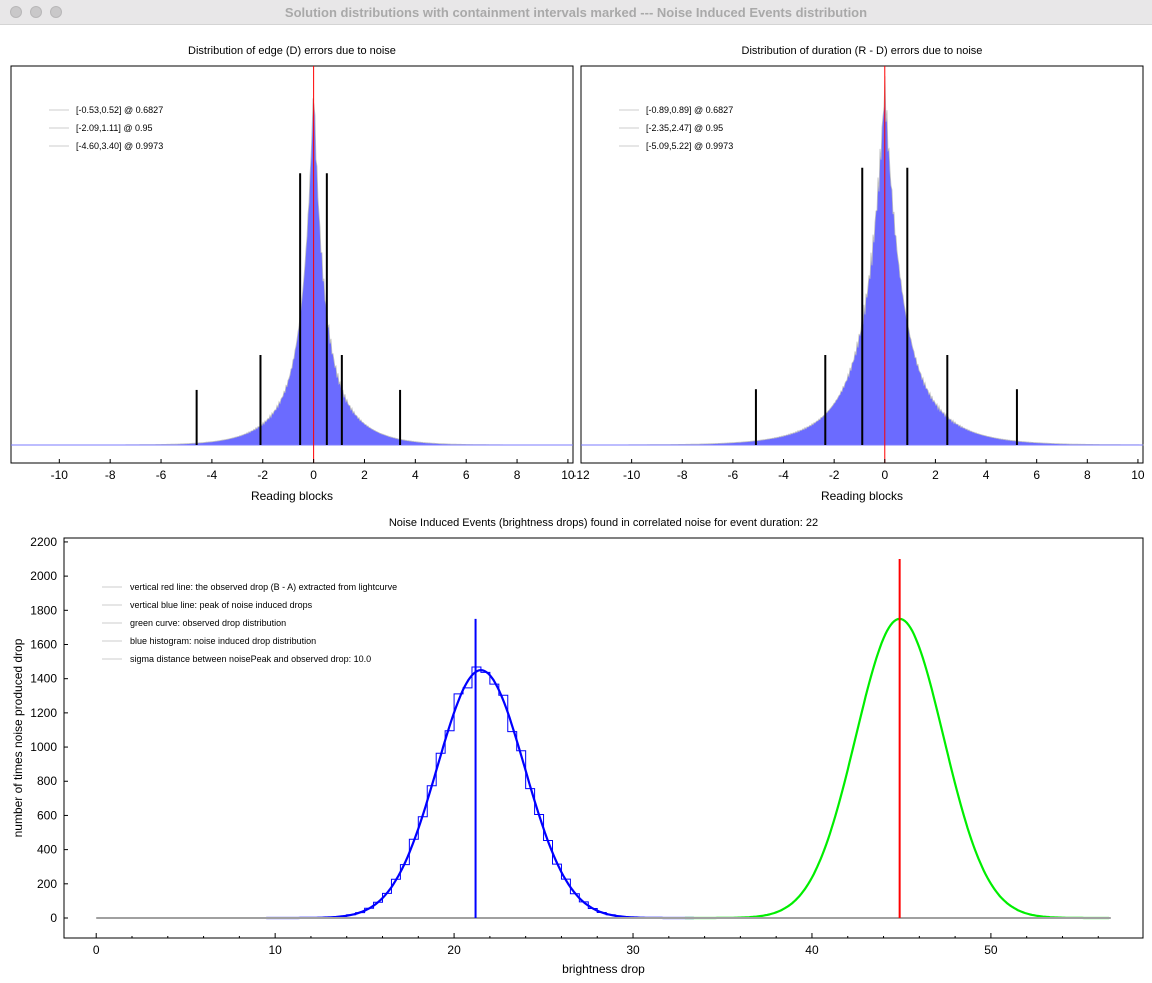 The height and width of the screenshot is (983, 1152). Describe the element at coordinates (47, 781) in the screenshot. I see `y-tick-label: 800` at that location.